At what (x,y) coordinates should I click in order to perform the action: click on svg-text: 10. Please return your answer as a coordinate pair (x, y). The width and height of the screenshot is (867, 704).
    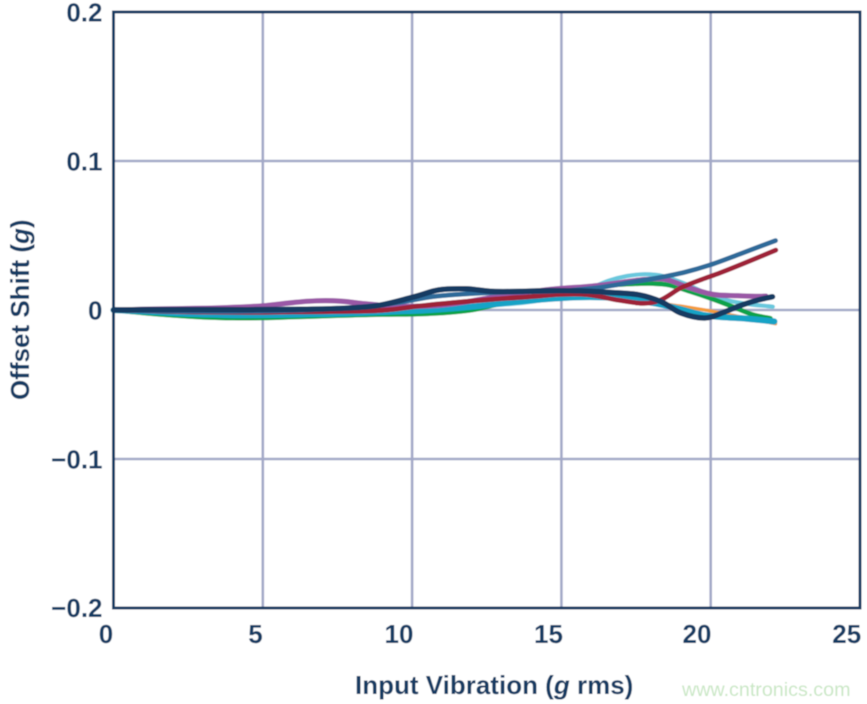
    Looking at the image, I should click on (399, 634).